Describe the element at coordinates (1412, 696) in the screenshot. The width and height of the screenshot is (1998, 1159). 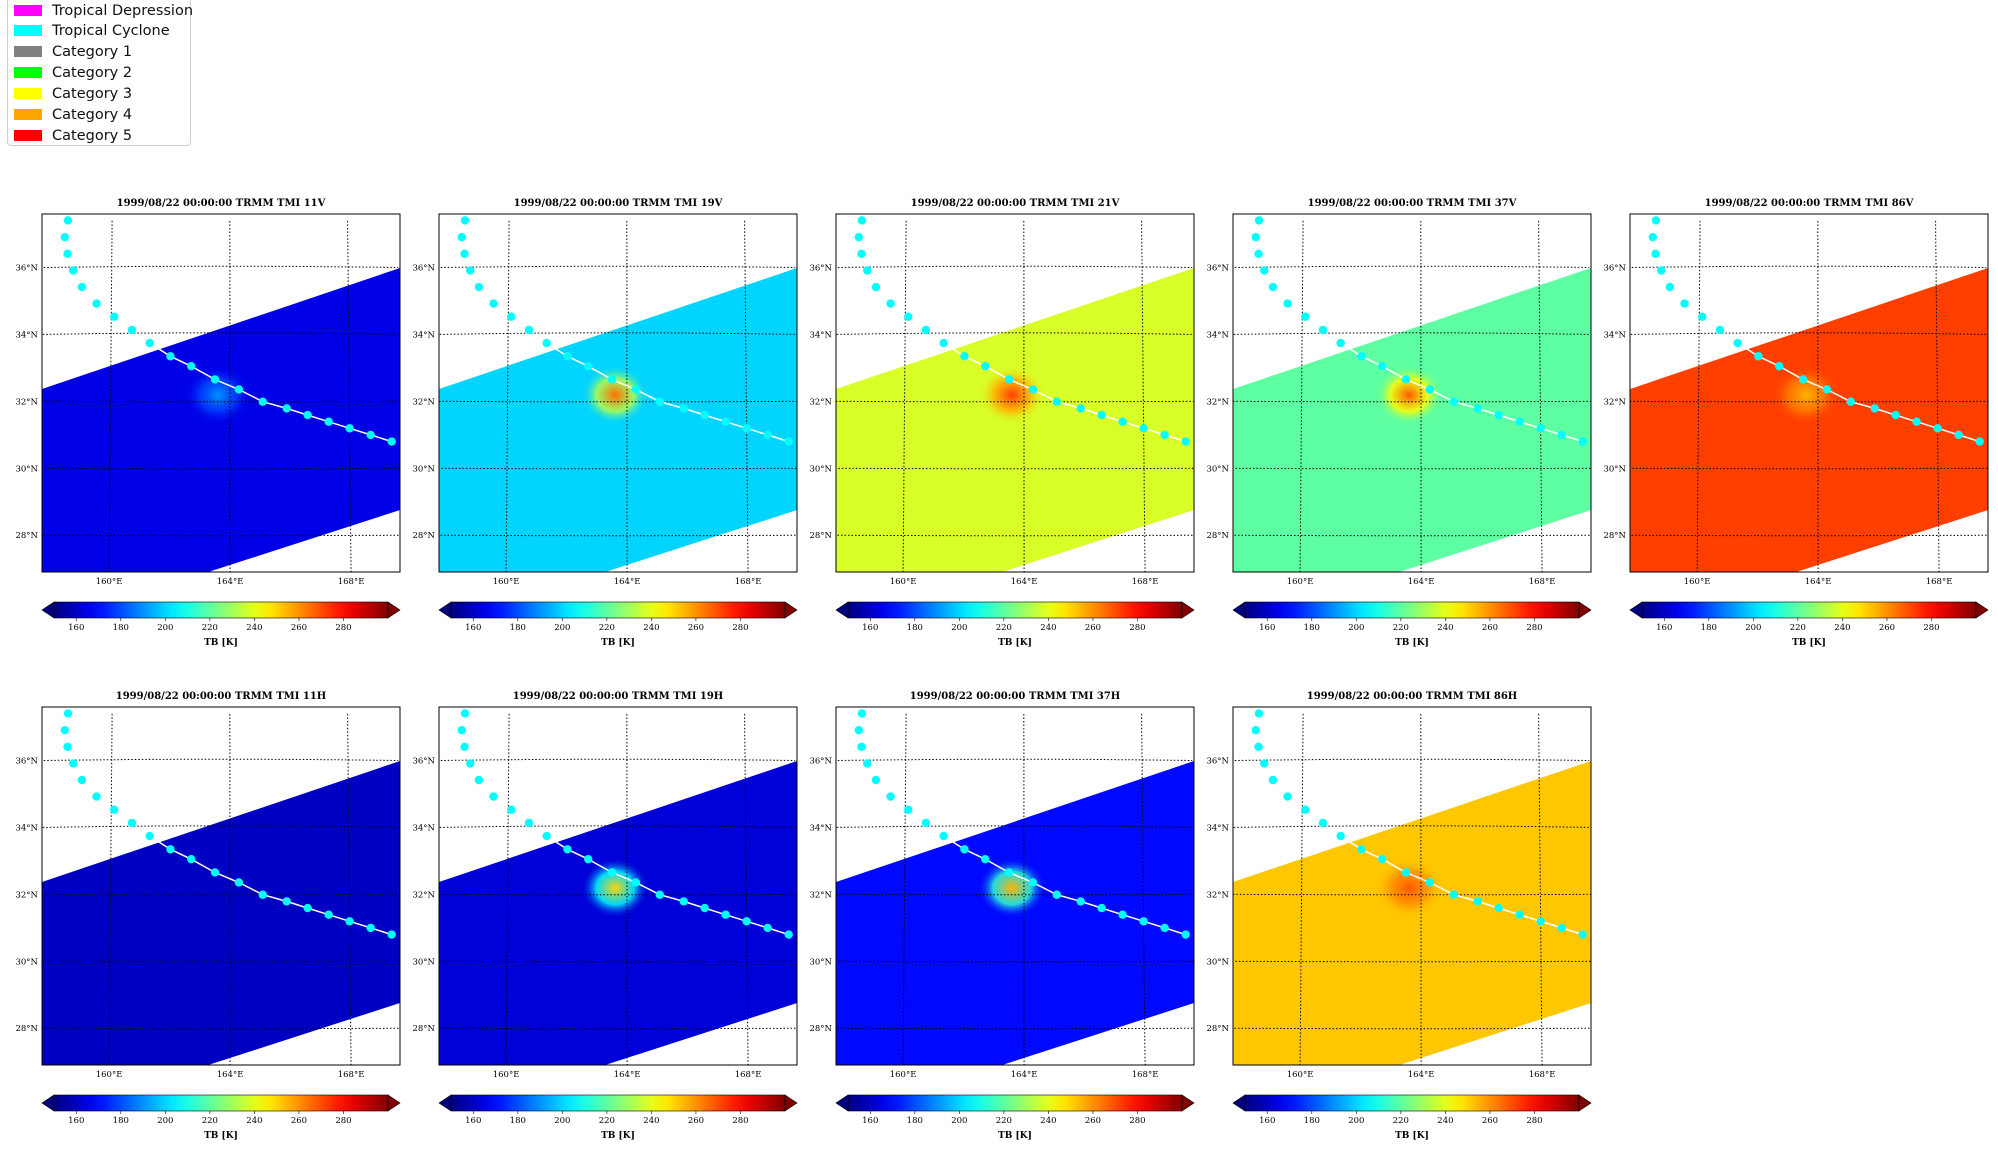
I see `panel-title: 1999/08/22 00:00:00 TRMM TMI 86H` at that location.